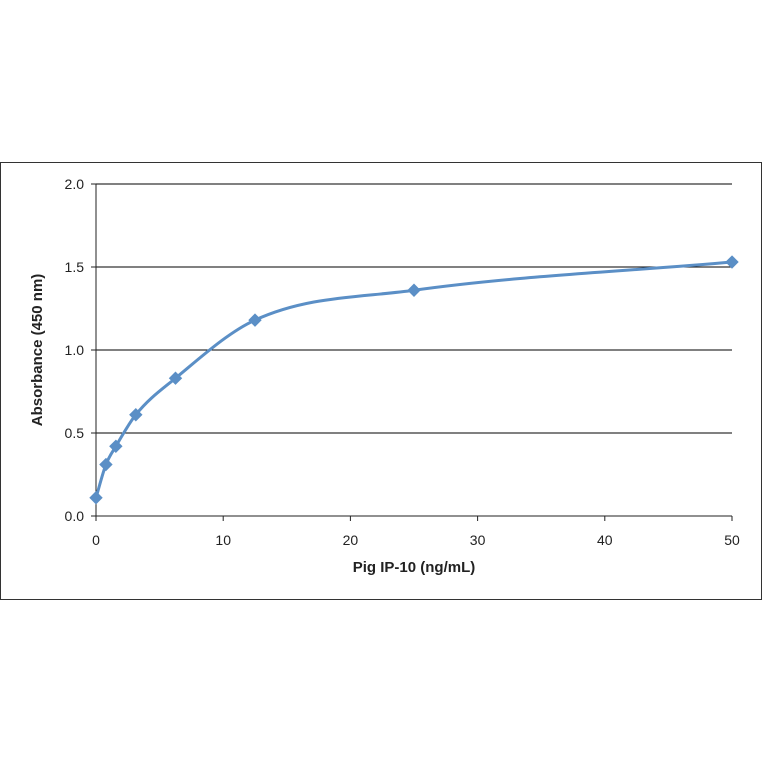  I want to click on y-tick-label-0: 0.0, so click(75, 516).